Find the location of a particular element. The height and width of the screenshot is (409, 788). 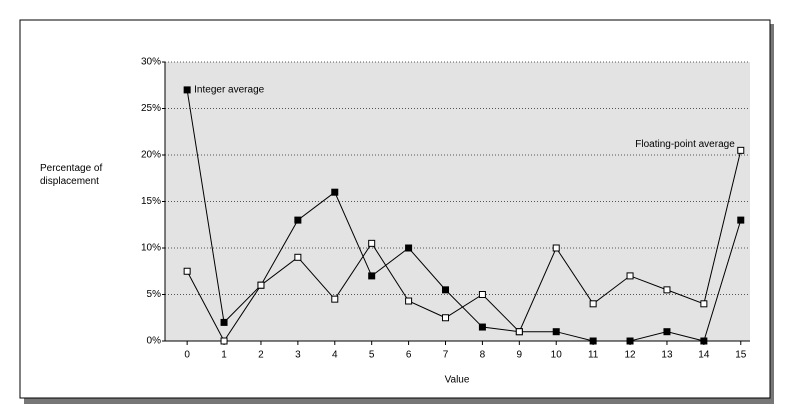

x-tick-label: 6 is located at coordinates (409, 355).